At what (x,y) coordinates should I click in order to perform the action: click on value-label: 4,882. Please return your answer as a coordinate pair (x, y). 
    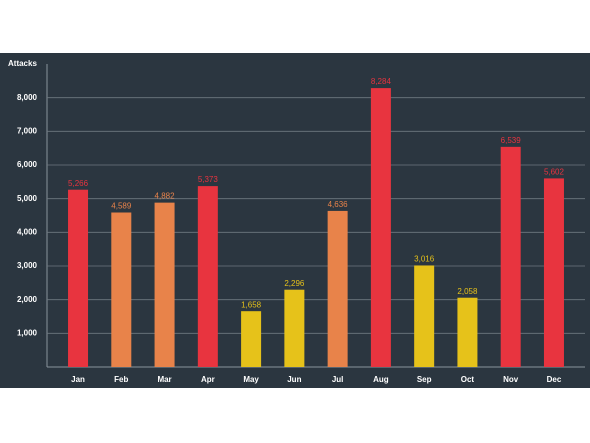
    Looking at the image, I should click on (165, 196).